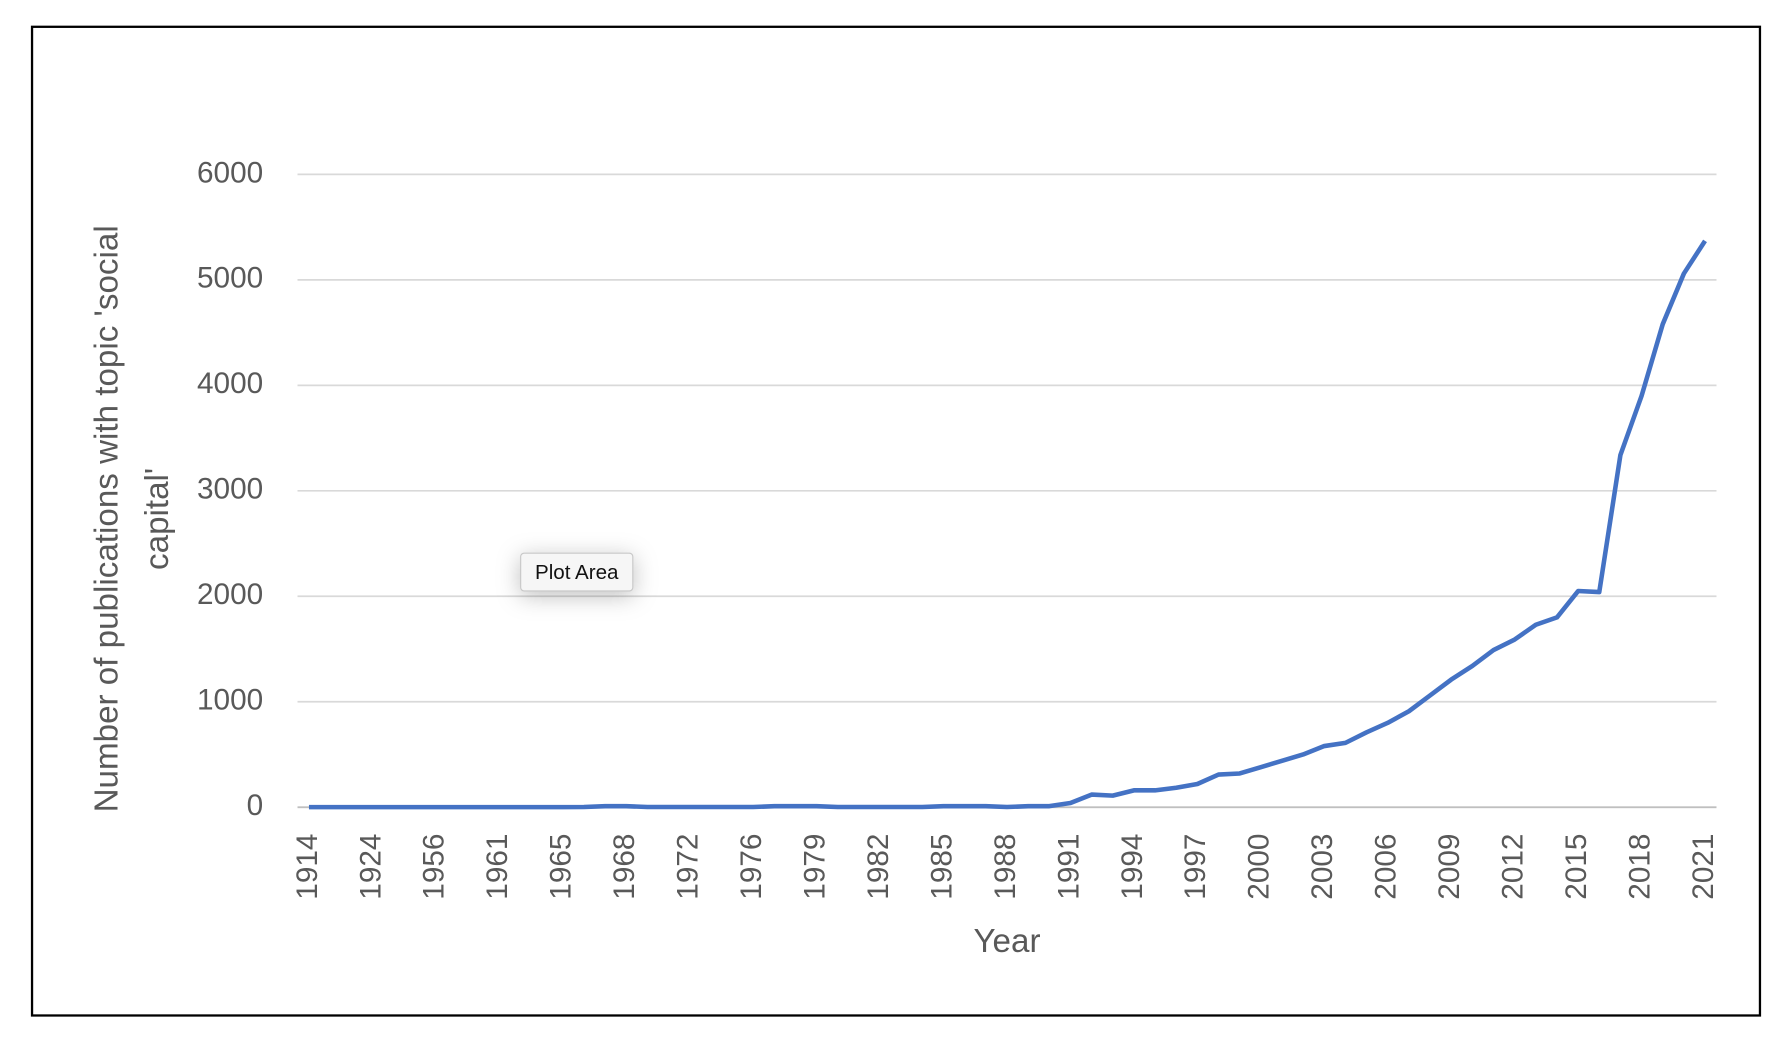 The image size is (1792, 1040). Describe the element at coordinates (751, 867) in the screenshot. I see `x-tick-label: 1976` at that location.